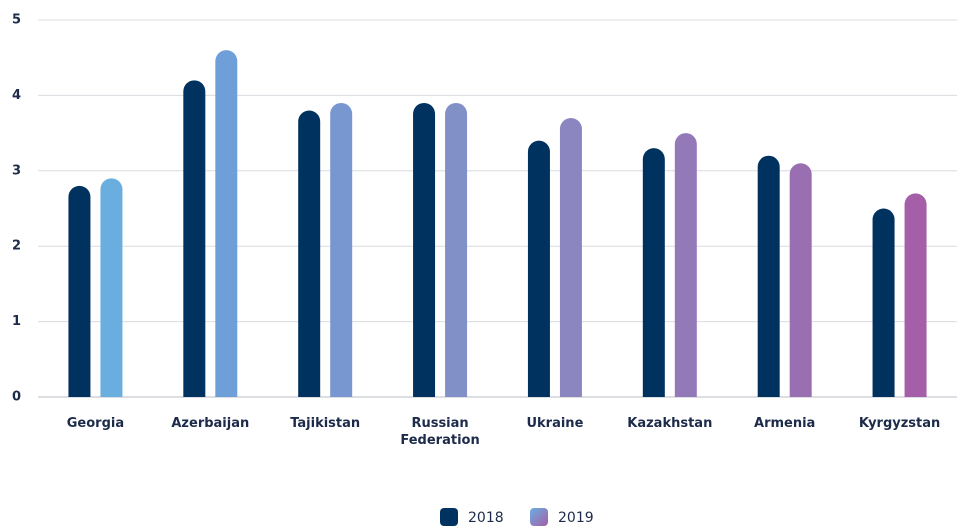 This screenshot has width=957, height=526. Describe the element at coordinates (16, 246) in the screenshot. I see `y-tick-label: 2` at that location.